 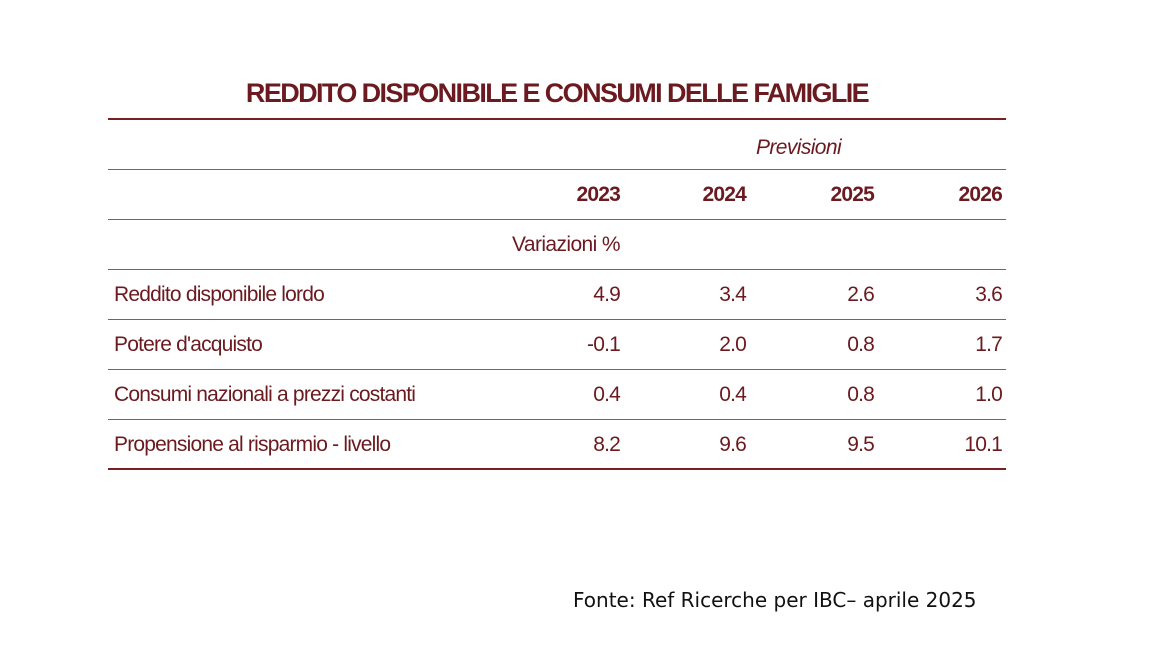 What do you see at coordinates (861, 294) in the screenshot?
I see `table-cell: 2.6` at bounding box center [861, 294].